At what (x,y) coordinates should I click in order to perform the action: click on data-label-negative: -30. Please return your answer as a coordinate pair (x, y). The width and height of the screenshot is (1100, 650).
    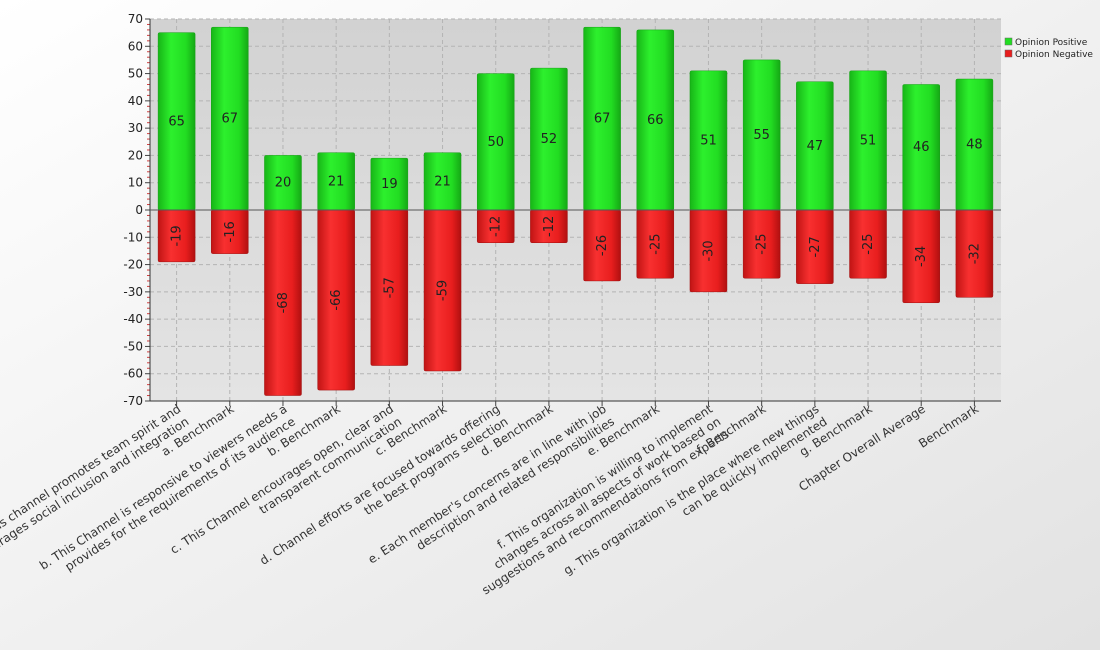
    Looking at the image, I should click on (708, 250).